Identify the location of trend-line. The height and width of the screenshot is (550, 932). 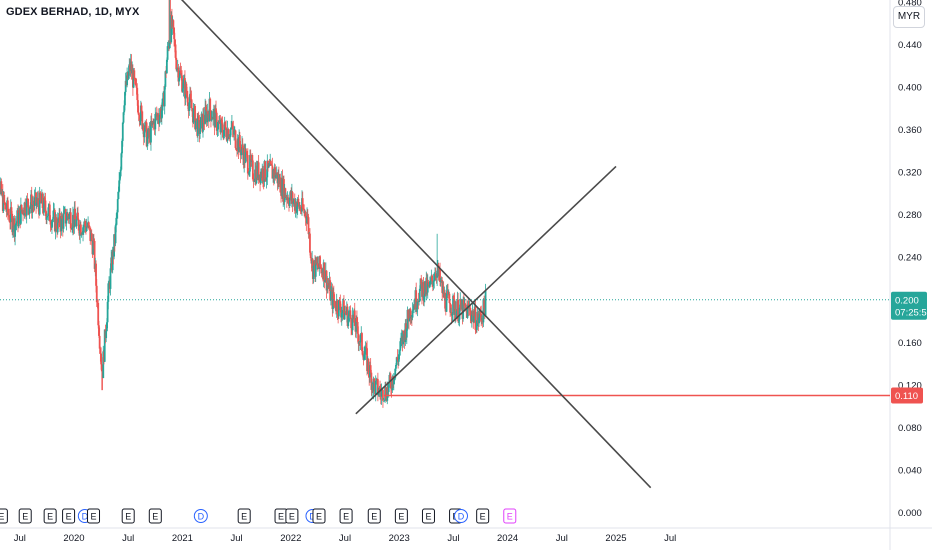
(486, 290).